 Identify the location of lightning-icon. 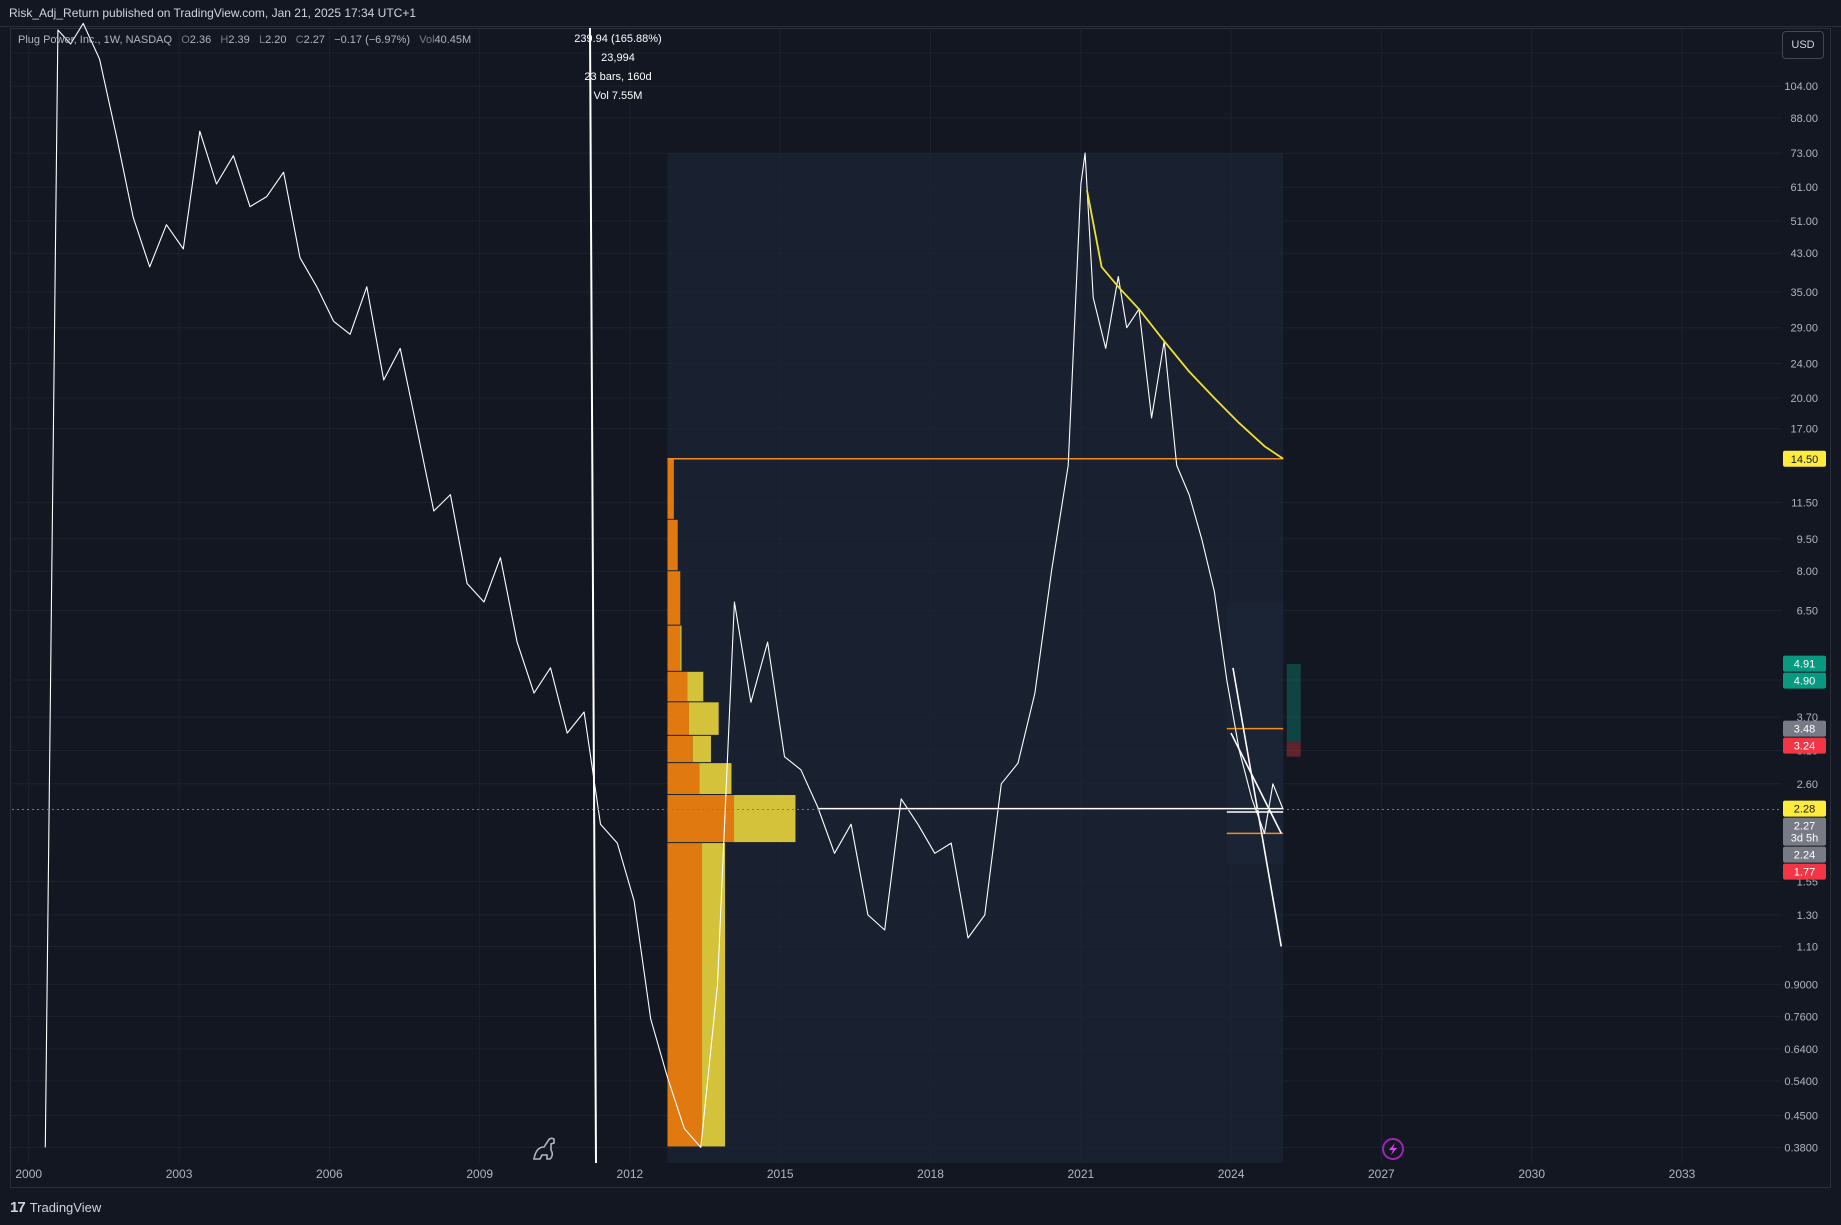
(1393, 1149).